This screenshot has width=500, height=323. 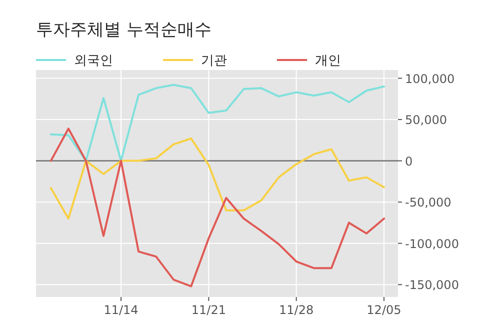 I want to click on y-tick-label: 100,000, so click(x=430, y=79).